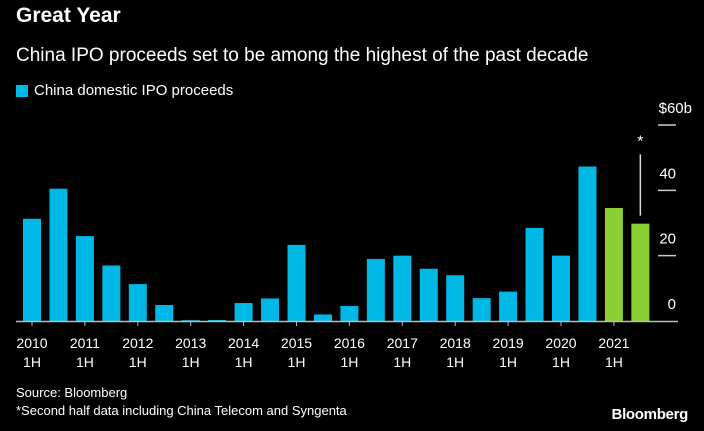 The width and height of the screenshot is (704, 431). I want to click on x-tick-label-year: 2012, so click(137, 343).